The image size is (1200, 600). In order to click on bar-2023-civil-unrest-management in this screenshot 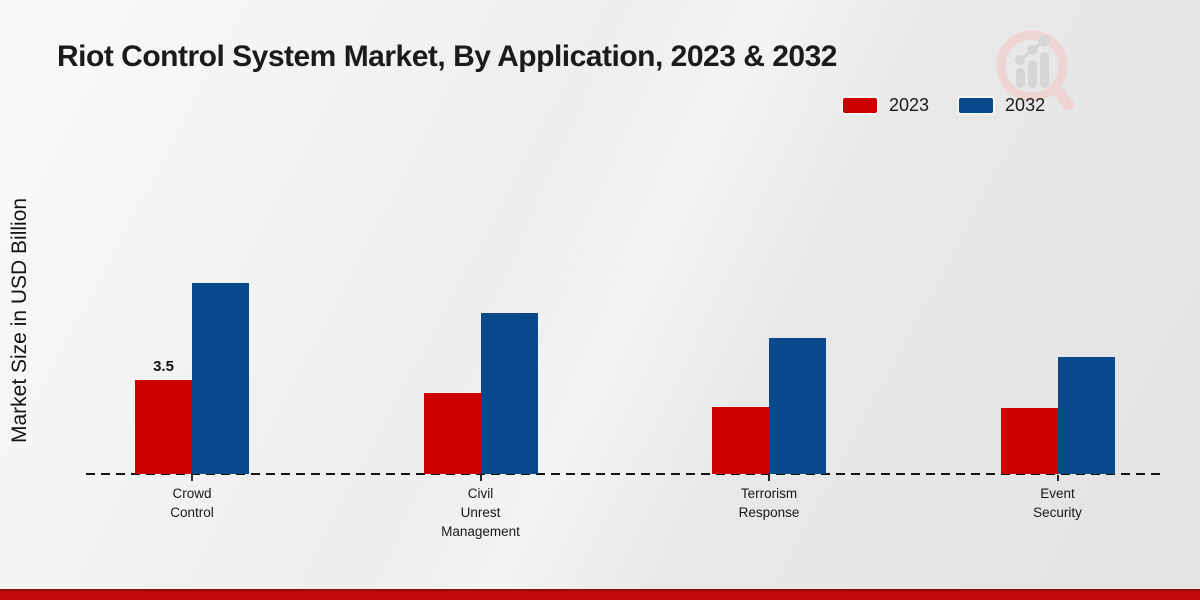, I will do `click(452, 433)`.